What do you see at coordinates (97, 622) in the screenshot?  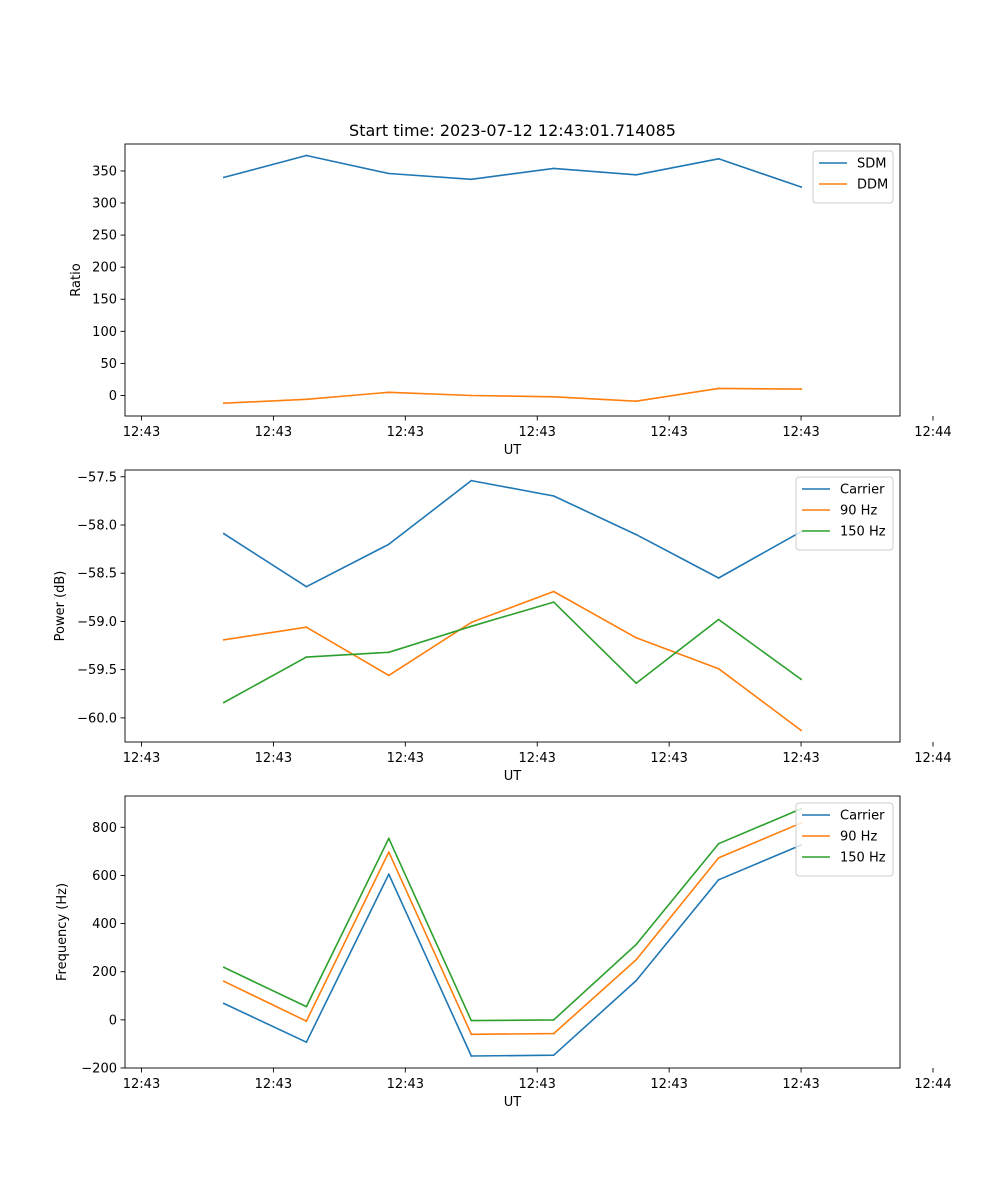 I see `y-tick-label: −59.0` at bounding box center [97, 622].